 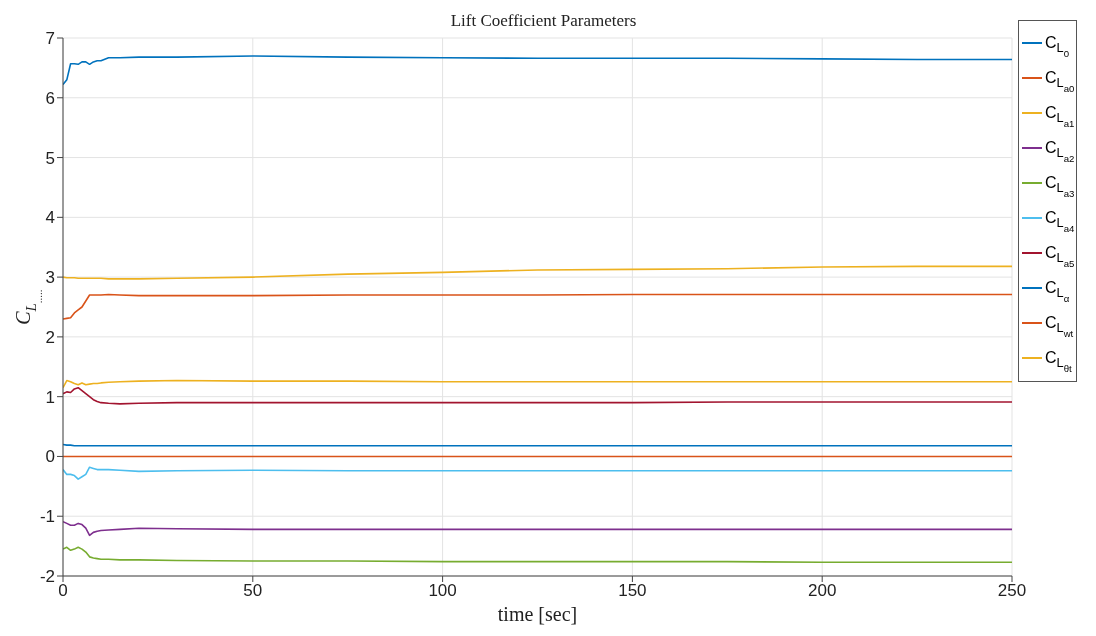 What do you see at coordinates (50, 98) in the screenshot?
I see `y-tick-label: 6` at bounding box center [50, 98].